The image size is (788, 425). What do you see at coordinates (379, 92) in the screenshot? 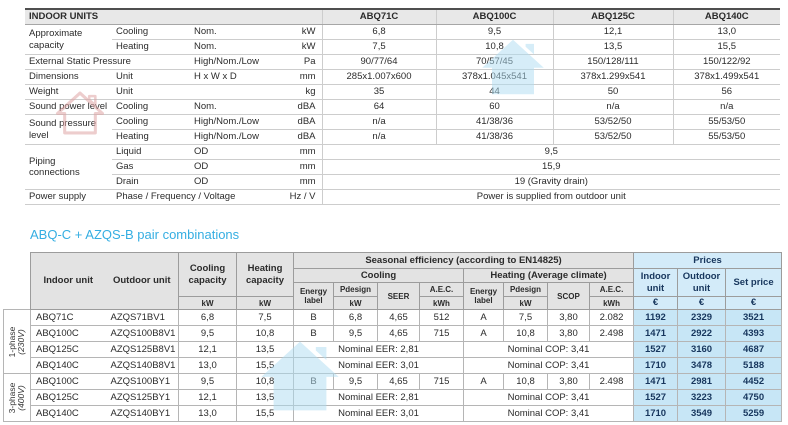
I see `value-cell: 35` at bounding box center [379, 92].